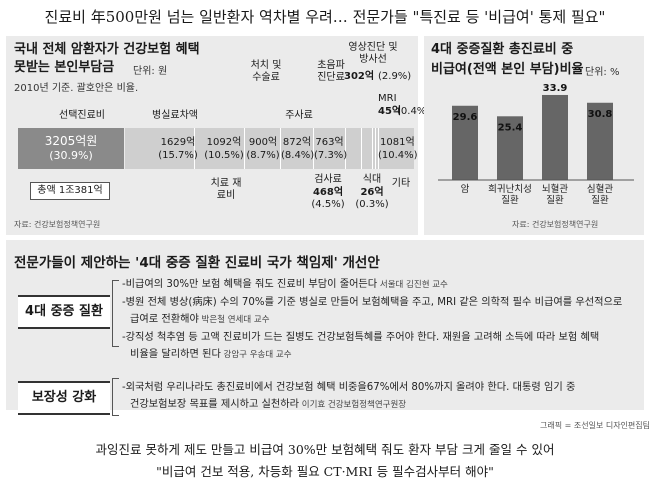  What do you see at coordinates (373, 53) in the screenshot?
I see `category-label-영상진단및방사선: 영상진단 및 방사선` at bounding box center [373, 53].